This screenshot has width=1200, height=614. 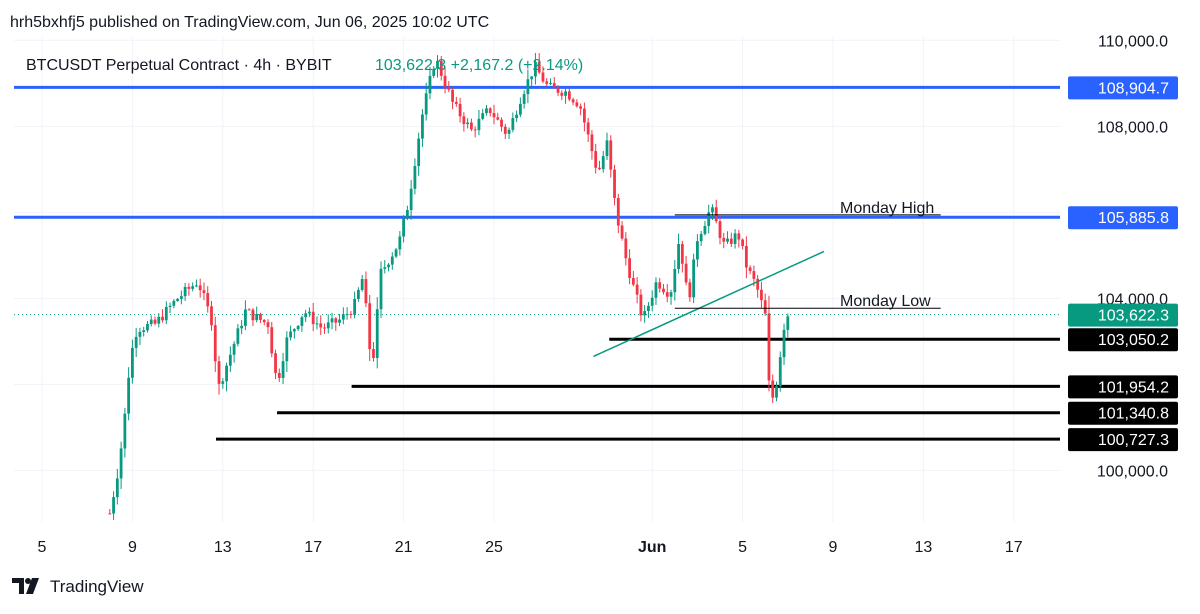 I want to click on level-label-support-4: 100,727.3, so click(x=1133, y=440).